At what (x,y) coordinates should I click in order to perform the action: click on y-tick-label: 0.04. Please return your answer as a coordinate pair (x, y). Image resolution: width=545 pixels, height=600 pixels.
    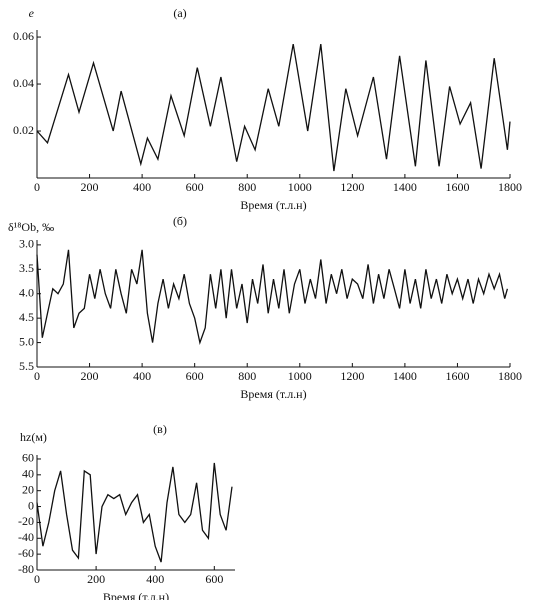
    Looking at the image, I should click on (23, 83).